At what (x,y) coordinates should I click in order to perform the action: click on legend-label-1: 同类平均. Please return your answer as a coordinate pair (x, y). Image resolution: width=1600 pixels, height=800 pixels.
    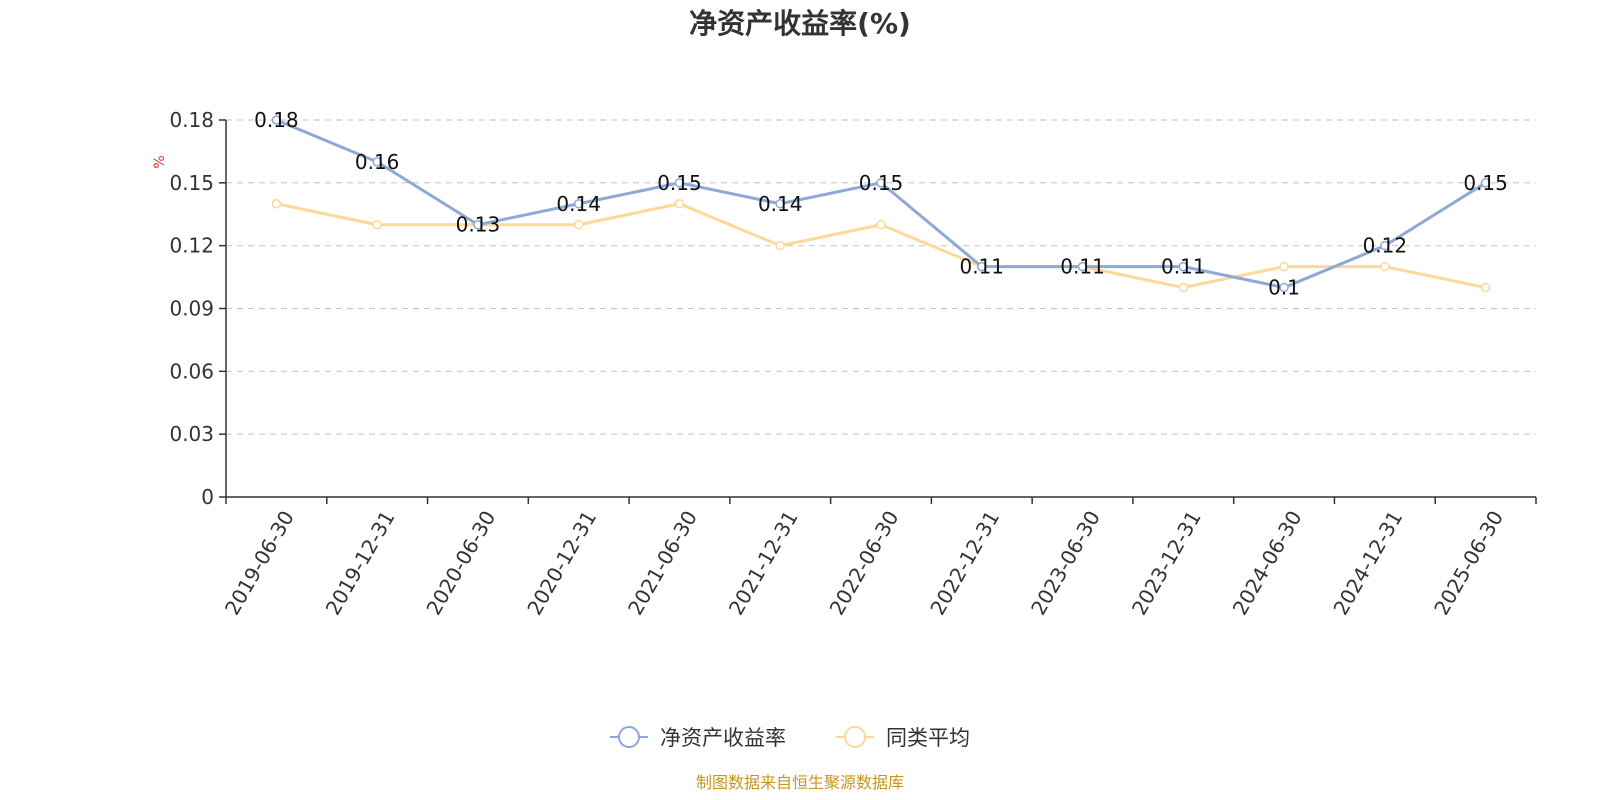
    Looking at the image, I should click on (928, 738).